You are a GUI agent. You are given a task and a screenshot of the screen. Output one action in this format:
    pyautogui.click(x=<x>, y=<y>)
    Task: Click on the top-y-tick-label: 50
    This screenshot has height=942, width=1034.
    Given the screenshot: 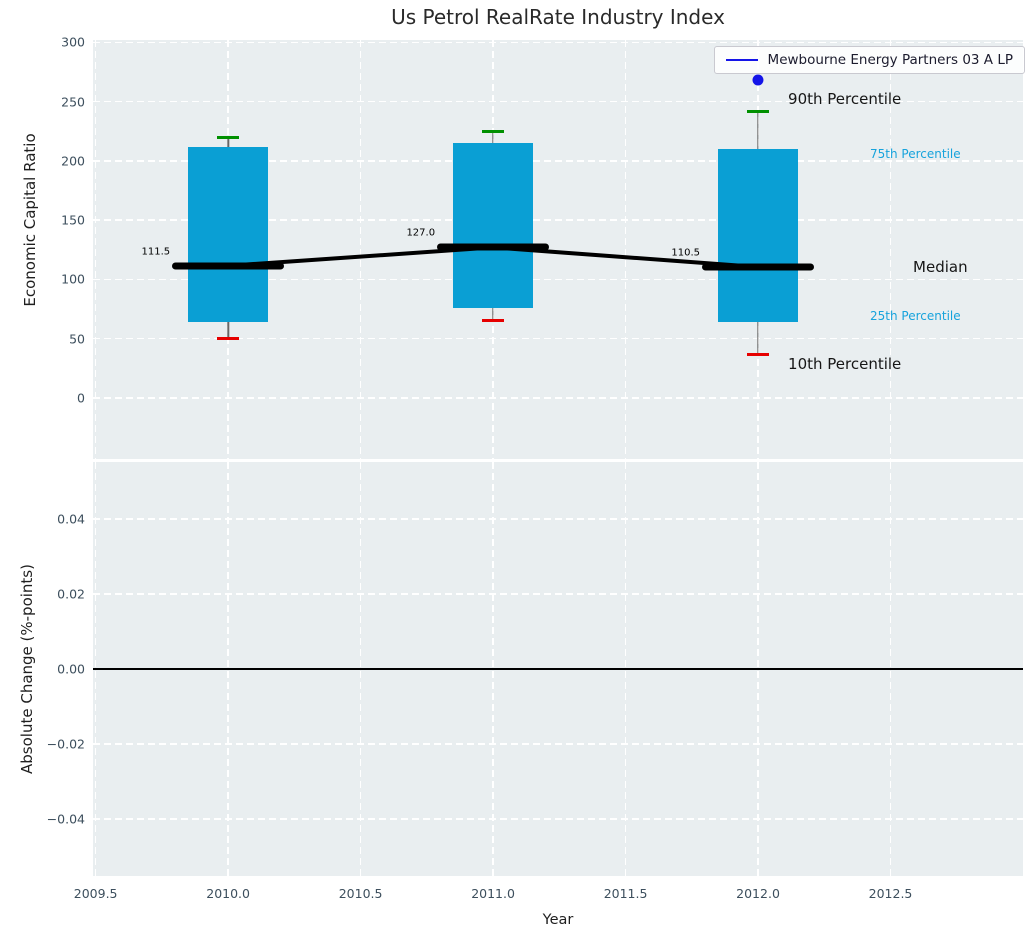 What is the action you would take?
    pyautogui.click(x=77, y=339)
    